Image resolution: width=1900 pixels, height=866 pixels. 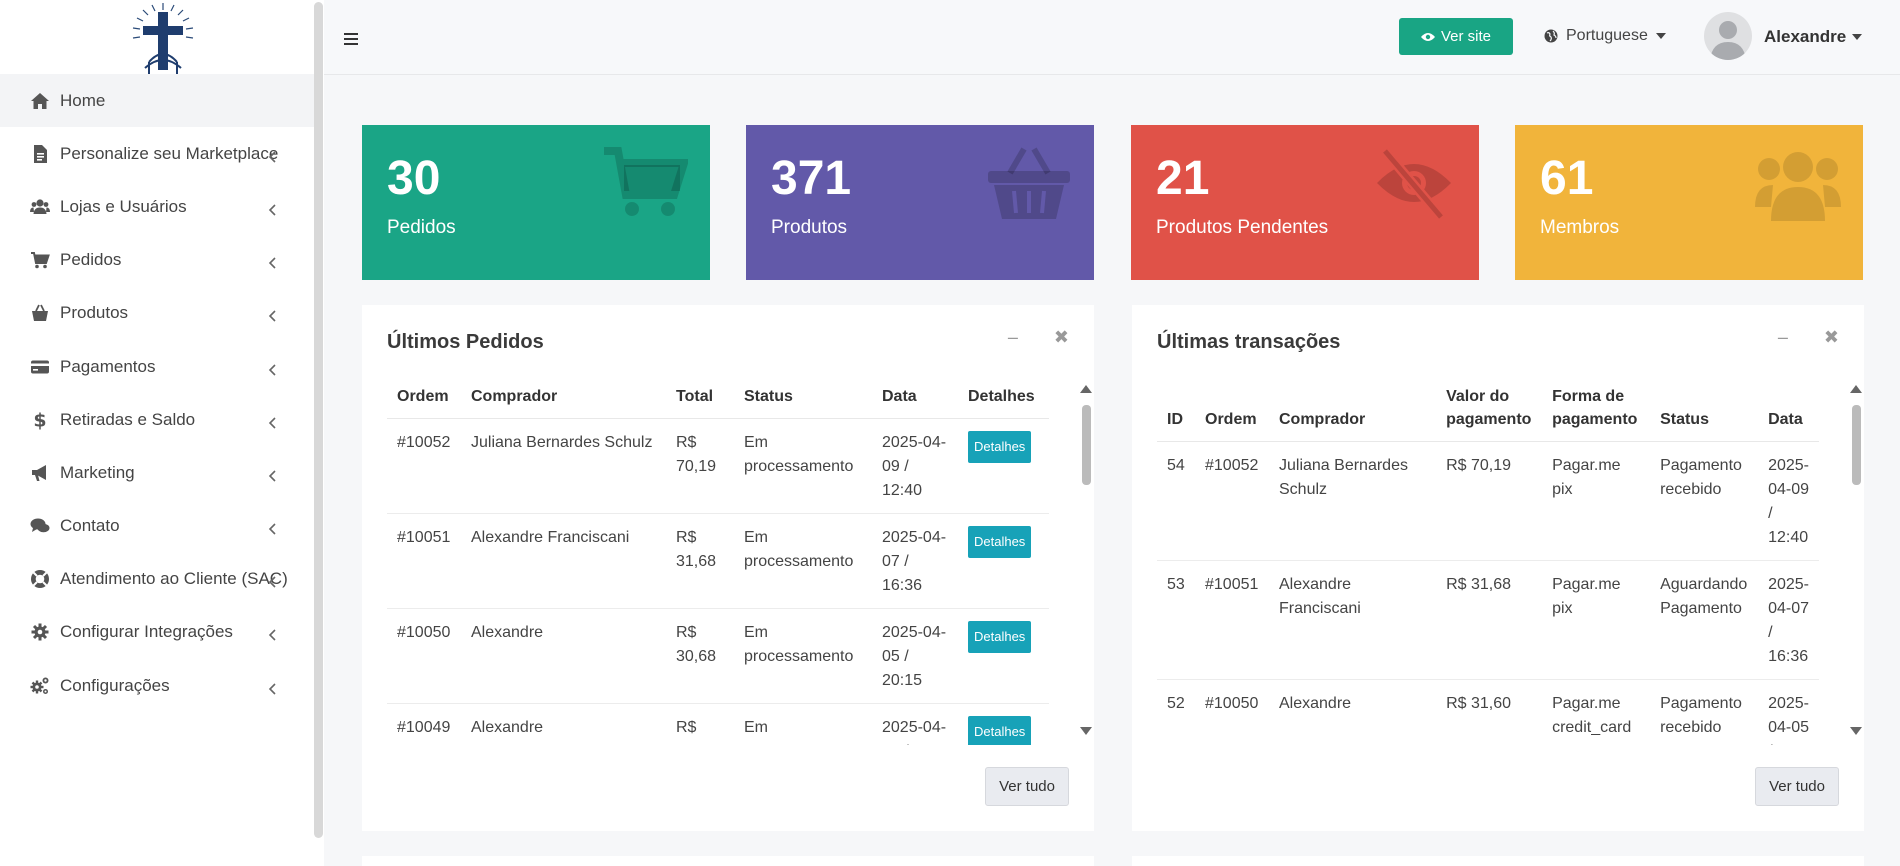 I want to click on document-icon, so click(x=40, y=154).